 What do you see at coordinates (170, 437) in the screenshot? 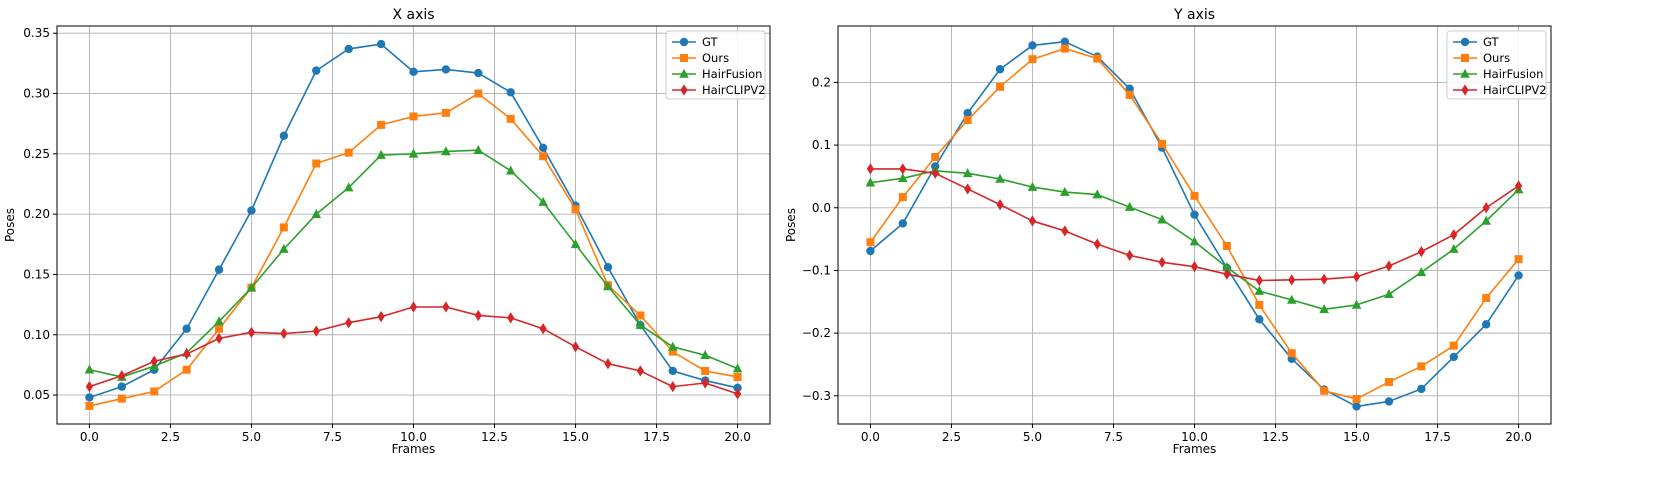
I see `x-tick-label: 2.5` at bounding box center [170, 437].